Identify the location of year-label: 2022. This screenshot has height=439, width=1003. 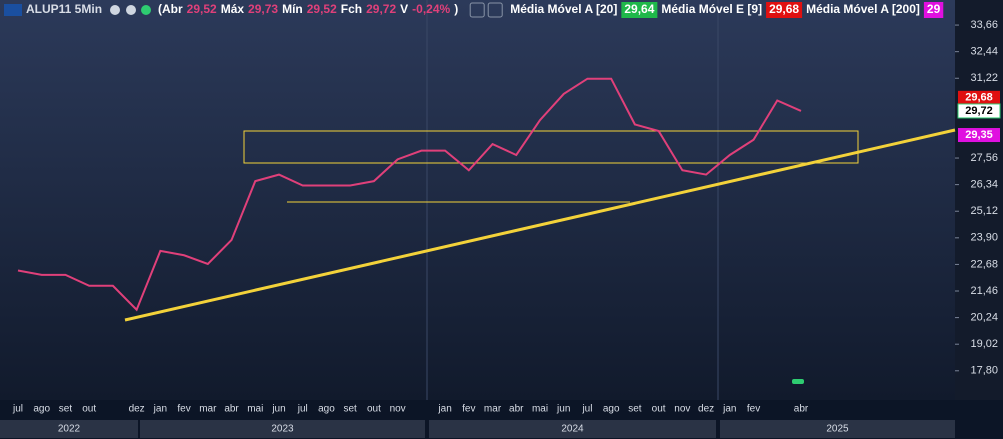
(69, 429).